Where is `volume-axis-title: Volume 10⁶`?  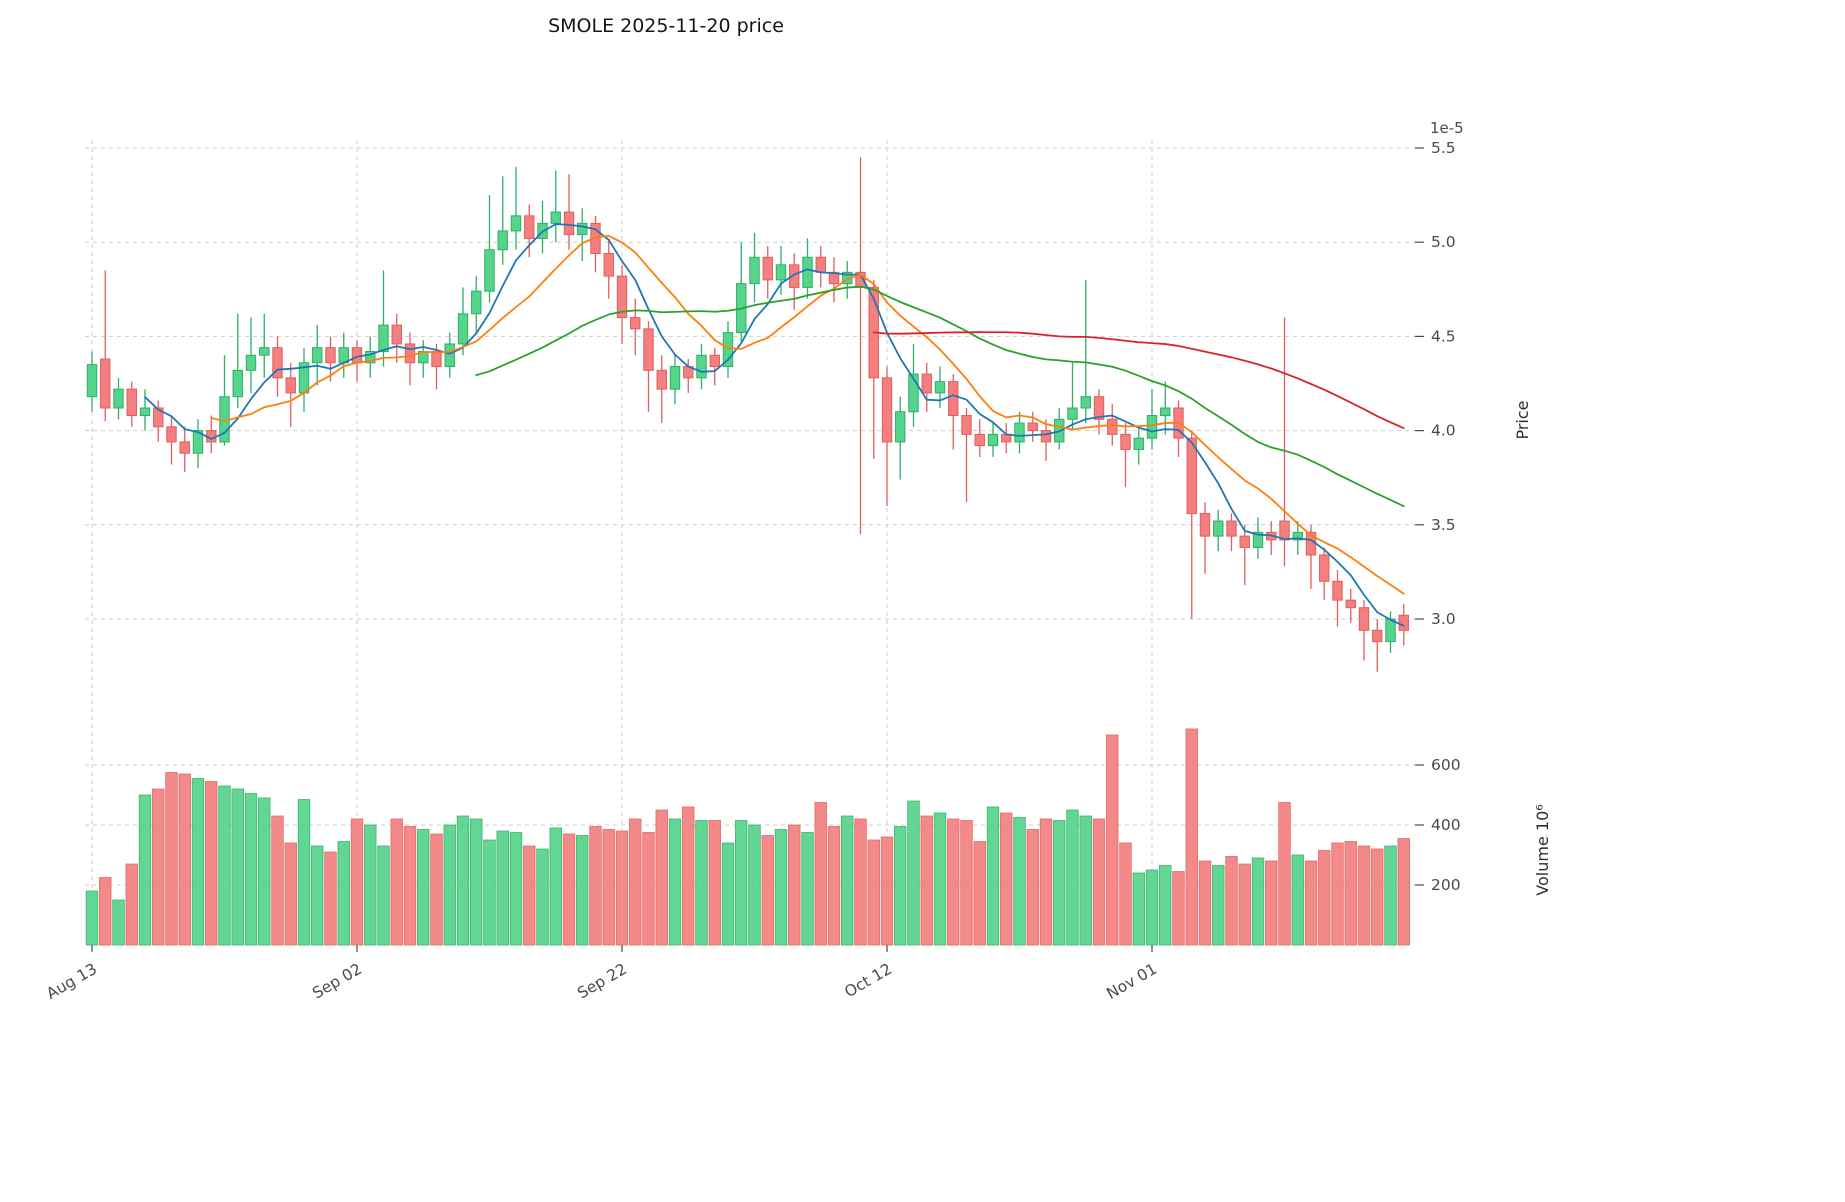 volume-axis-title: Volume 10⁶ is located at coordinates (1542, 849).